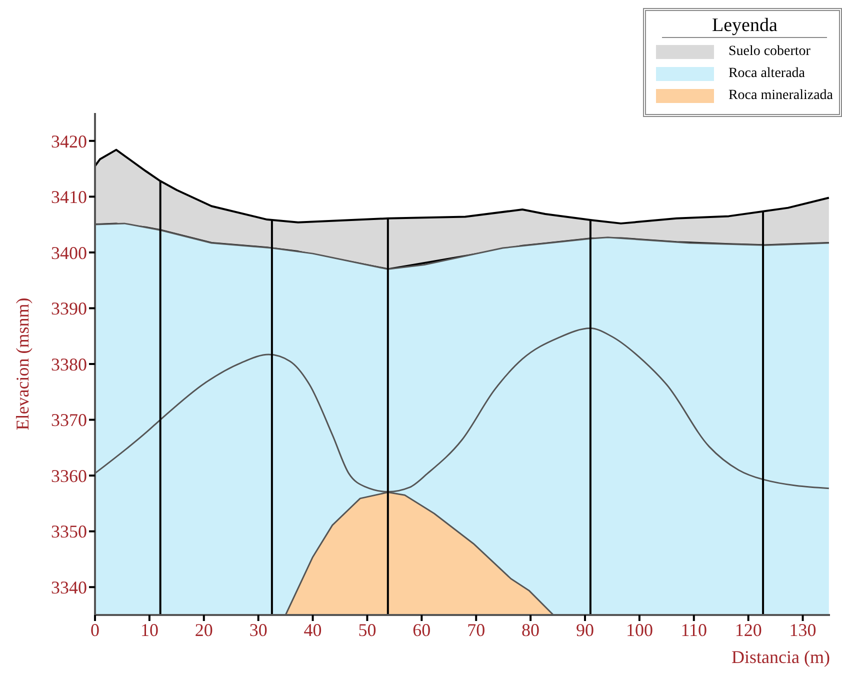 The width and height of the screenshot is (842, 675). Describe the element at coordinates (744, 26) in the screenshot. I see `legend-title: Leyenda` at that location.